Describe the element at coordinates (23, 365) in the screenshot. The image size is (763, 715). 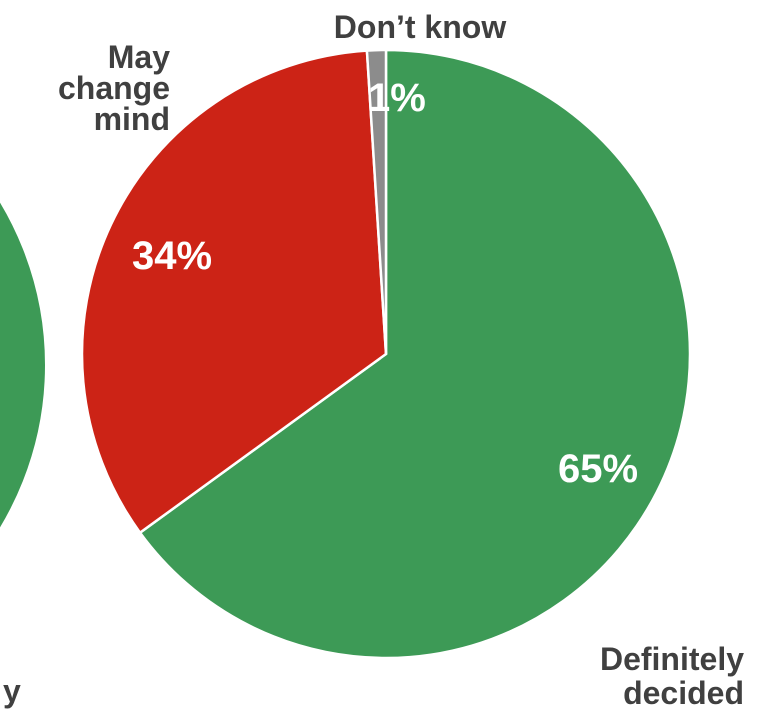
I see `left-pie-slice` at that location.